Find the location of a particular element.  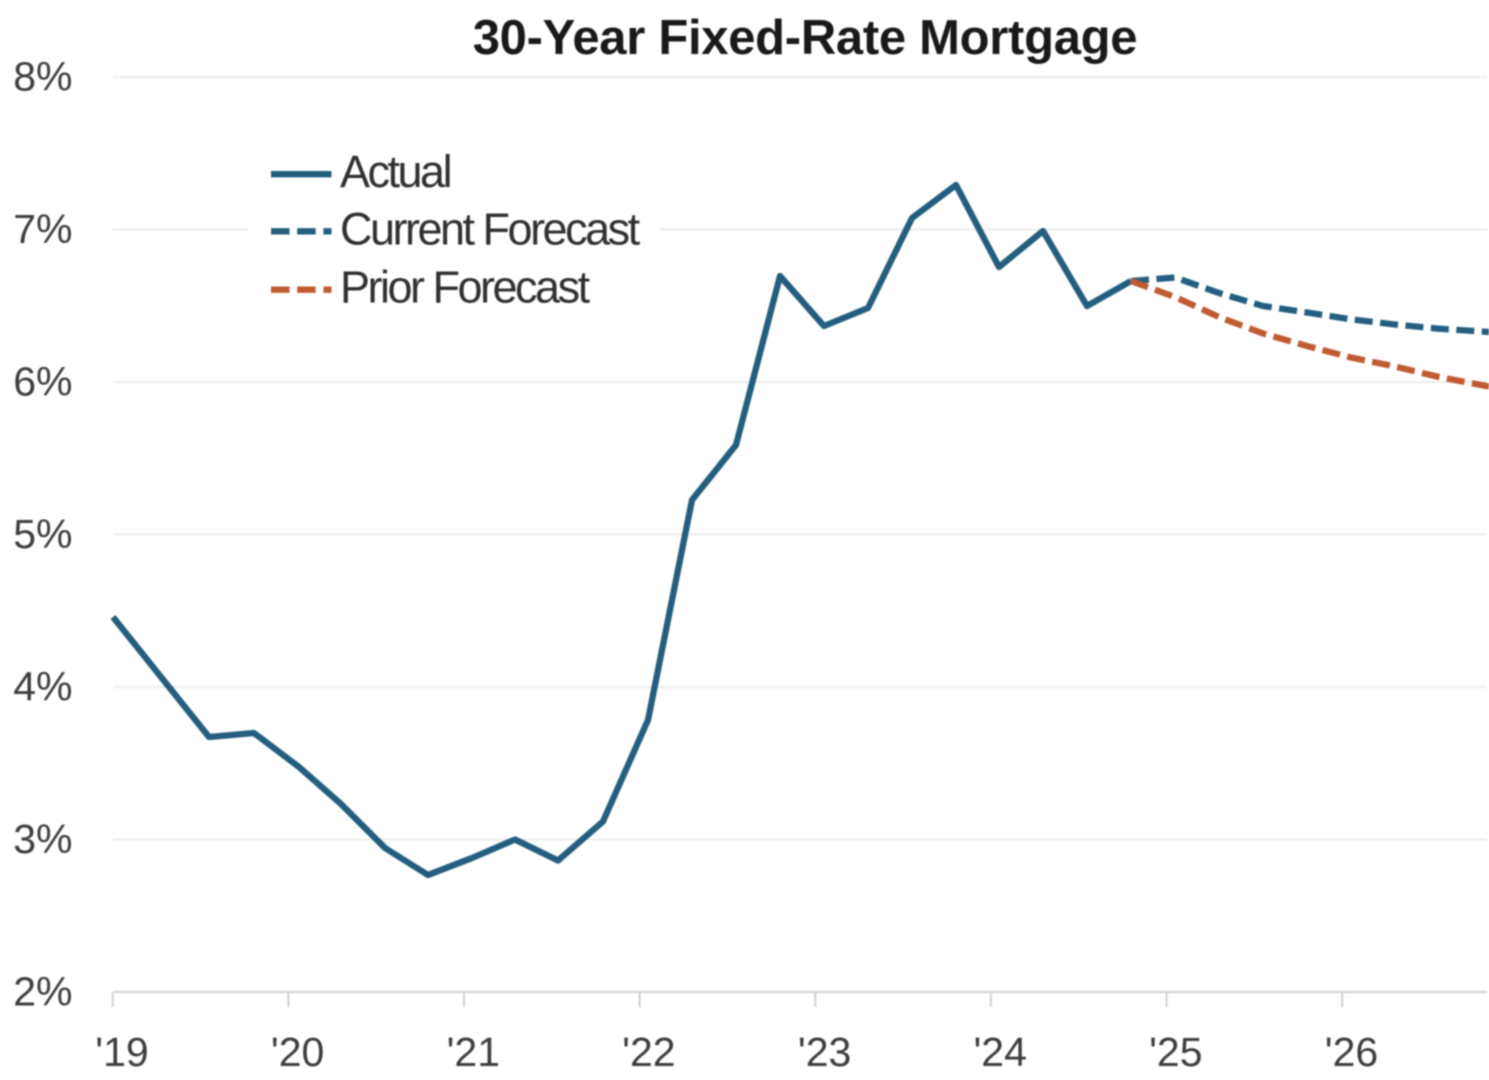

svg-text: '26 is located at coordinates (1351, 1052).